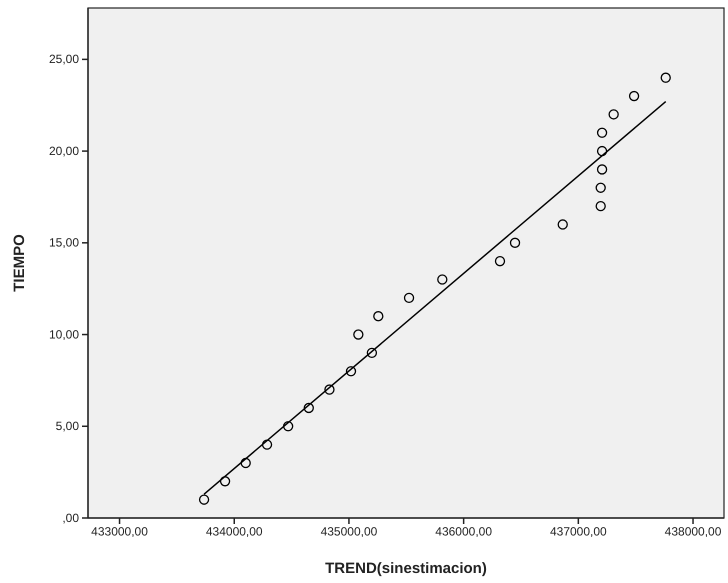  What do you see at coordinates (406, 568) in the screenshot?
I see `x-axis-title: TREND(sinestimacion)` at bounding box center [406, 568].